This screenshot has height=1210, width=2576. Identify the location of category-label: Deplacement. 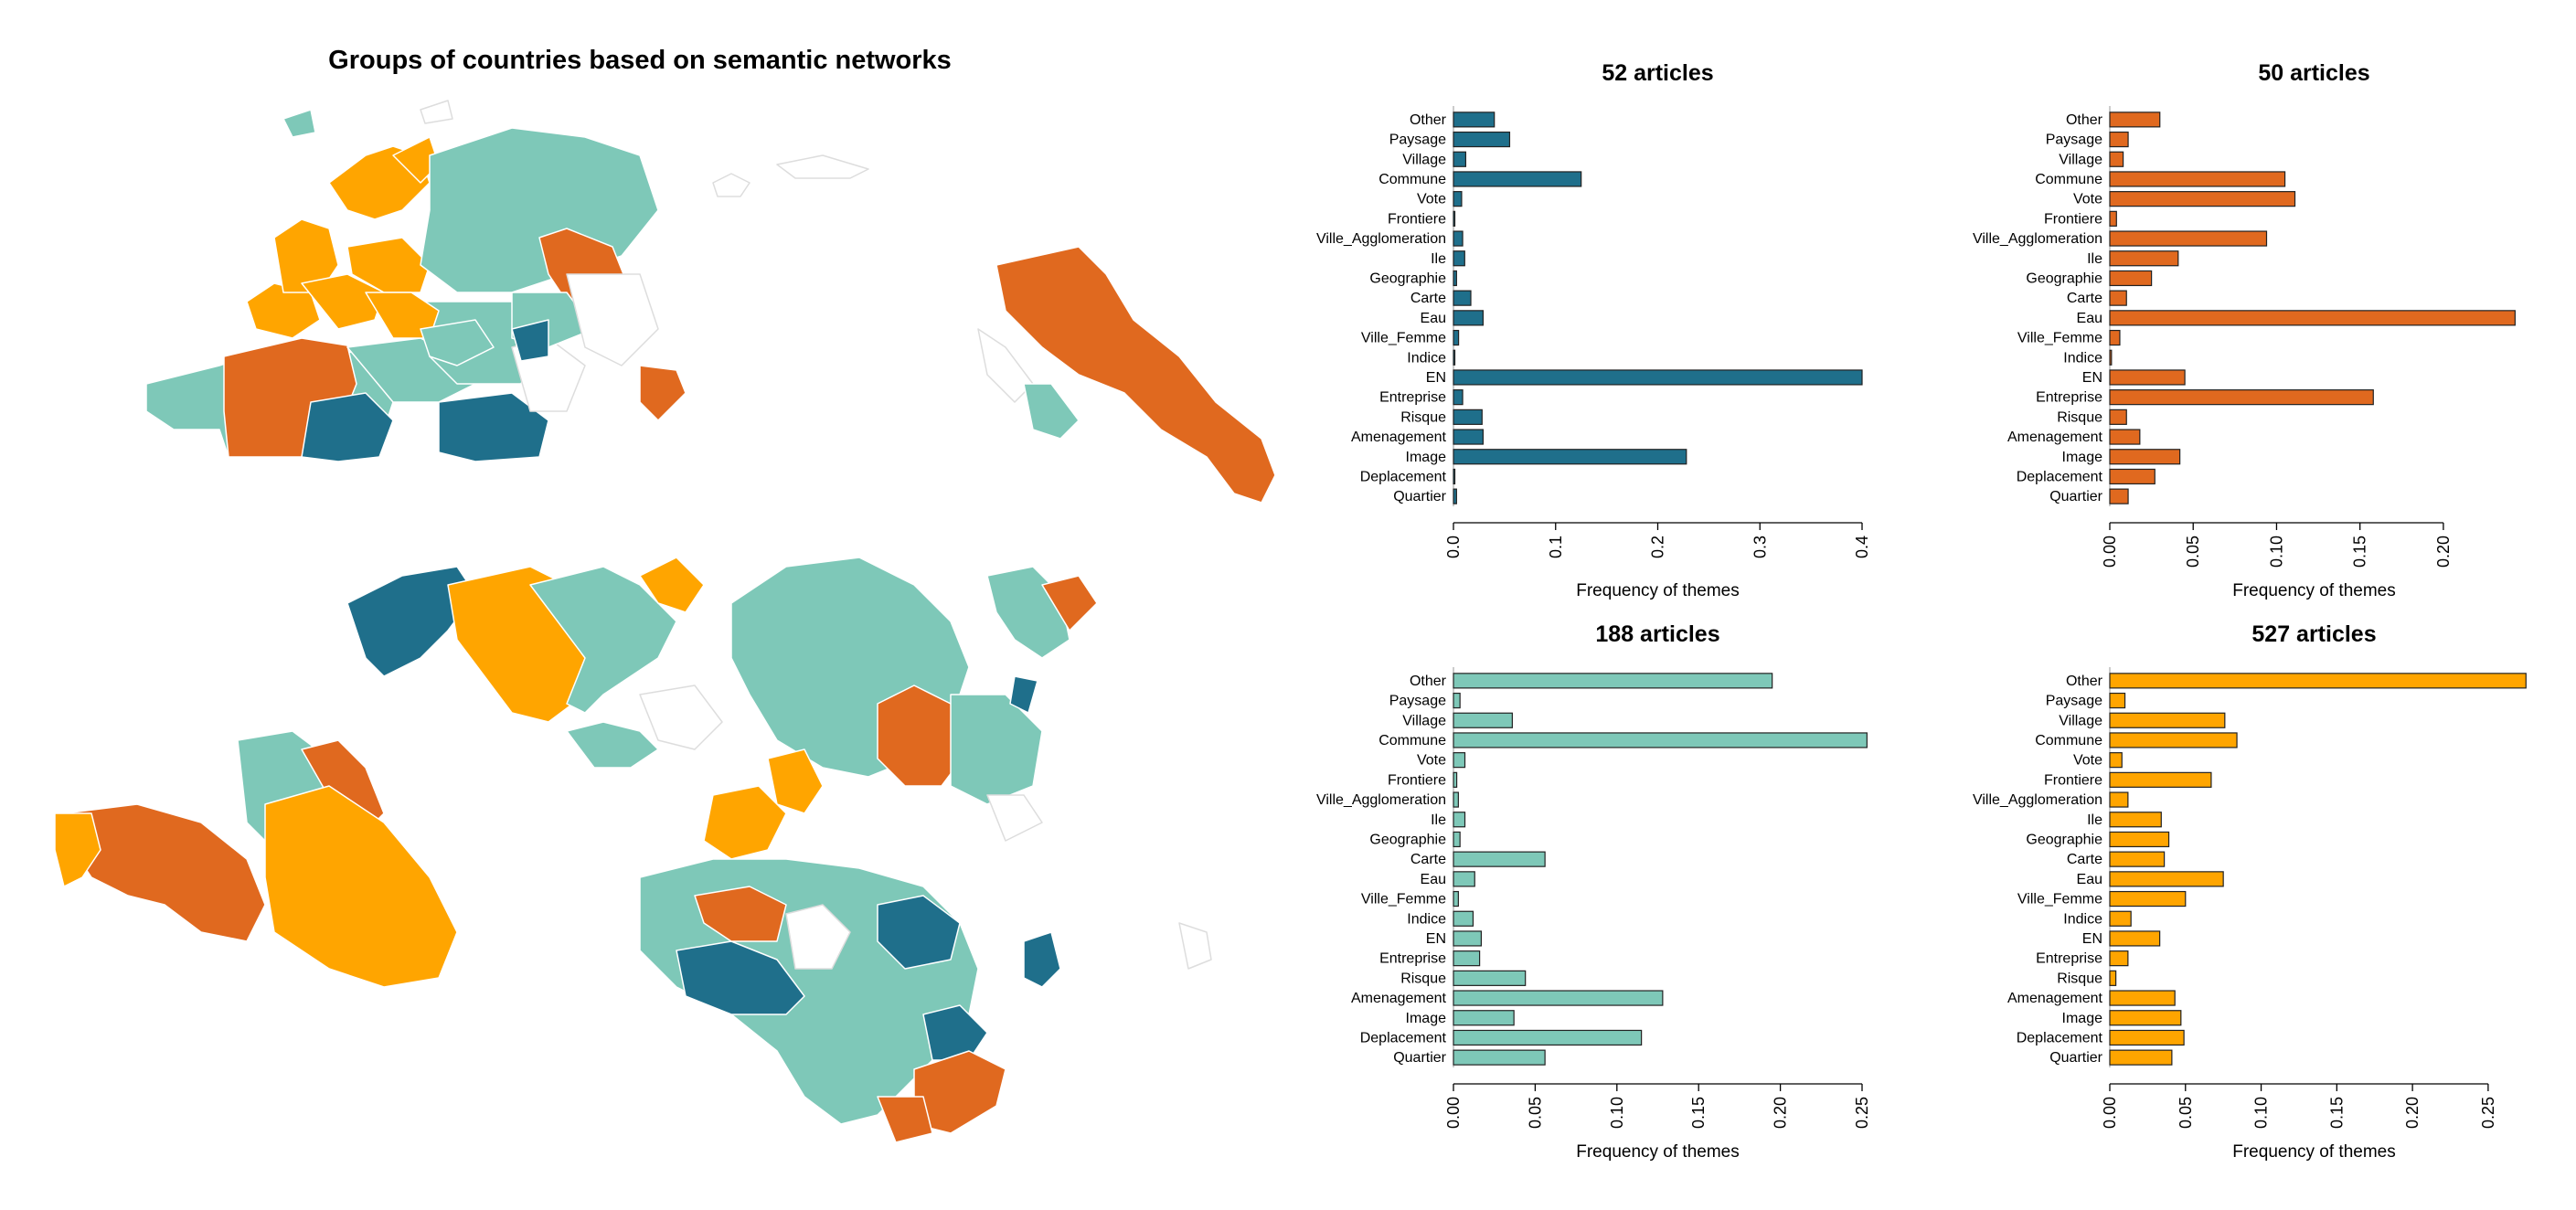
(2060, 477).